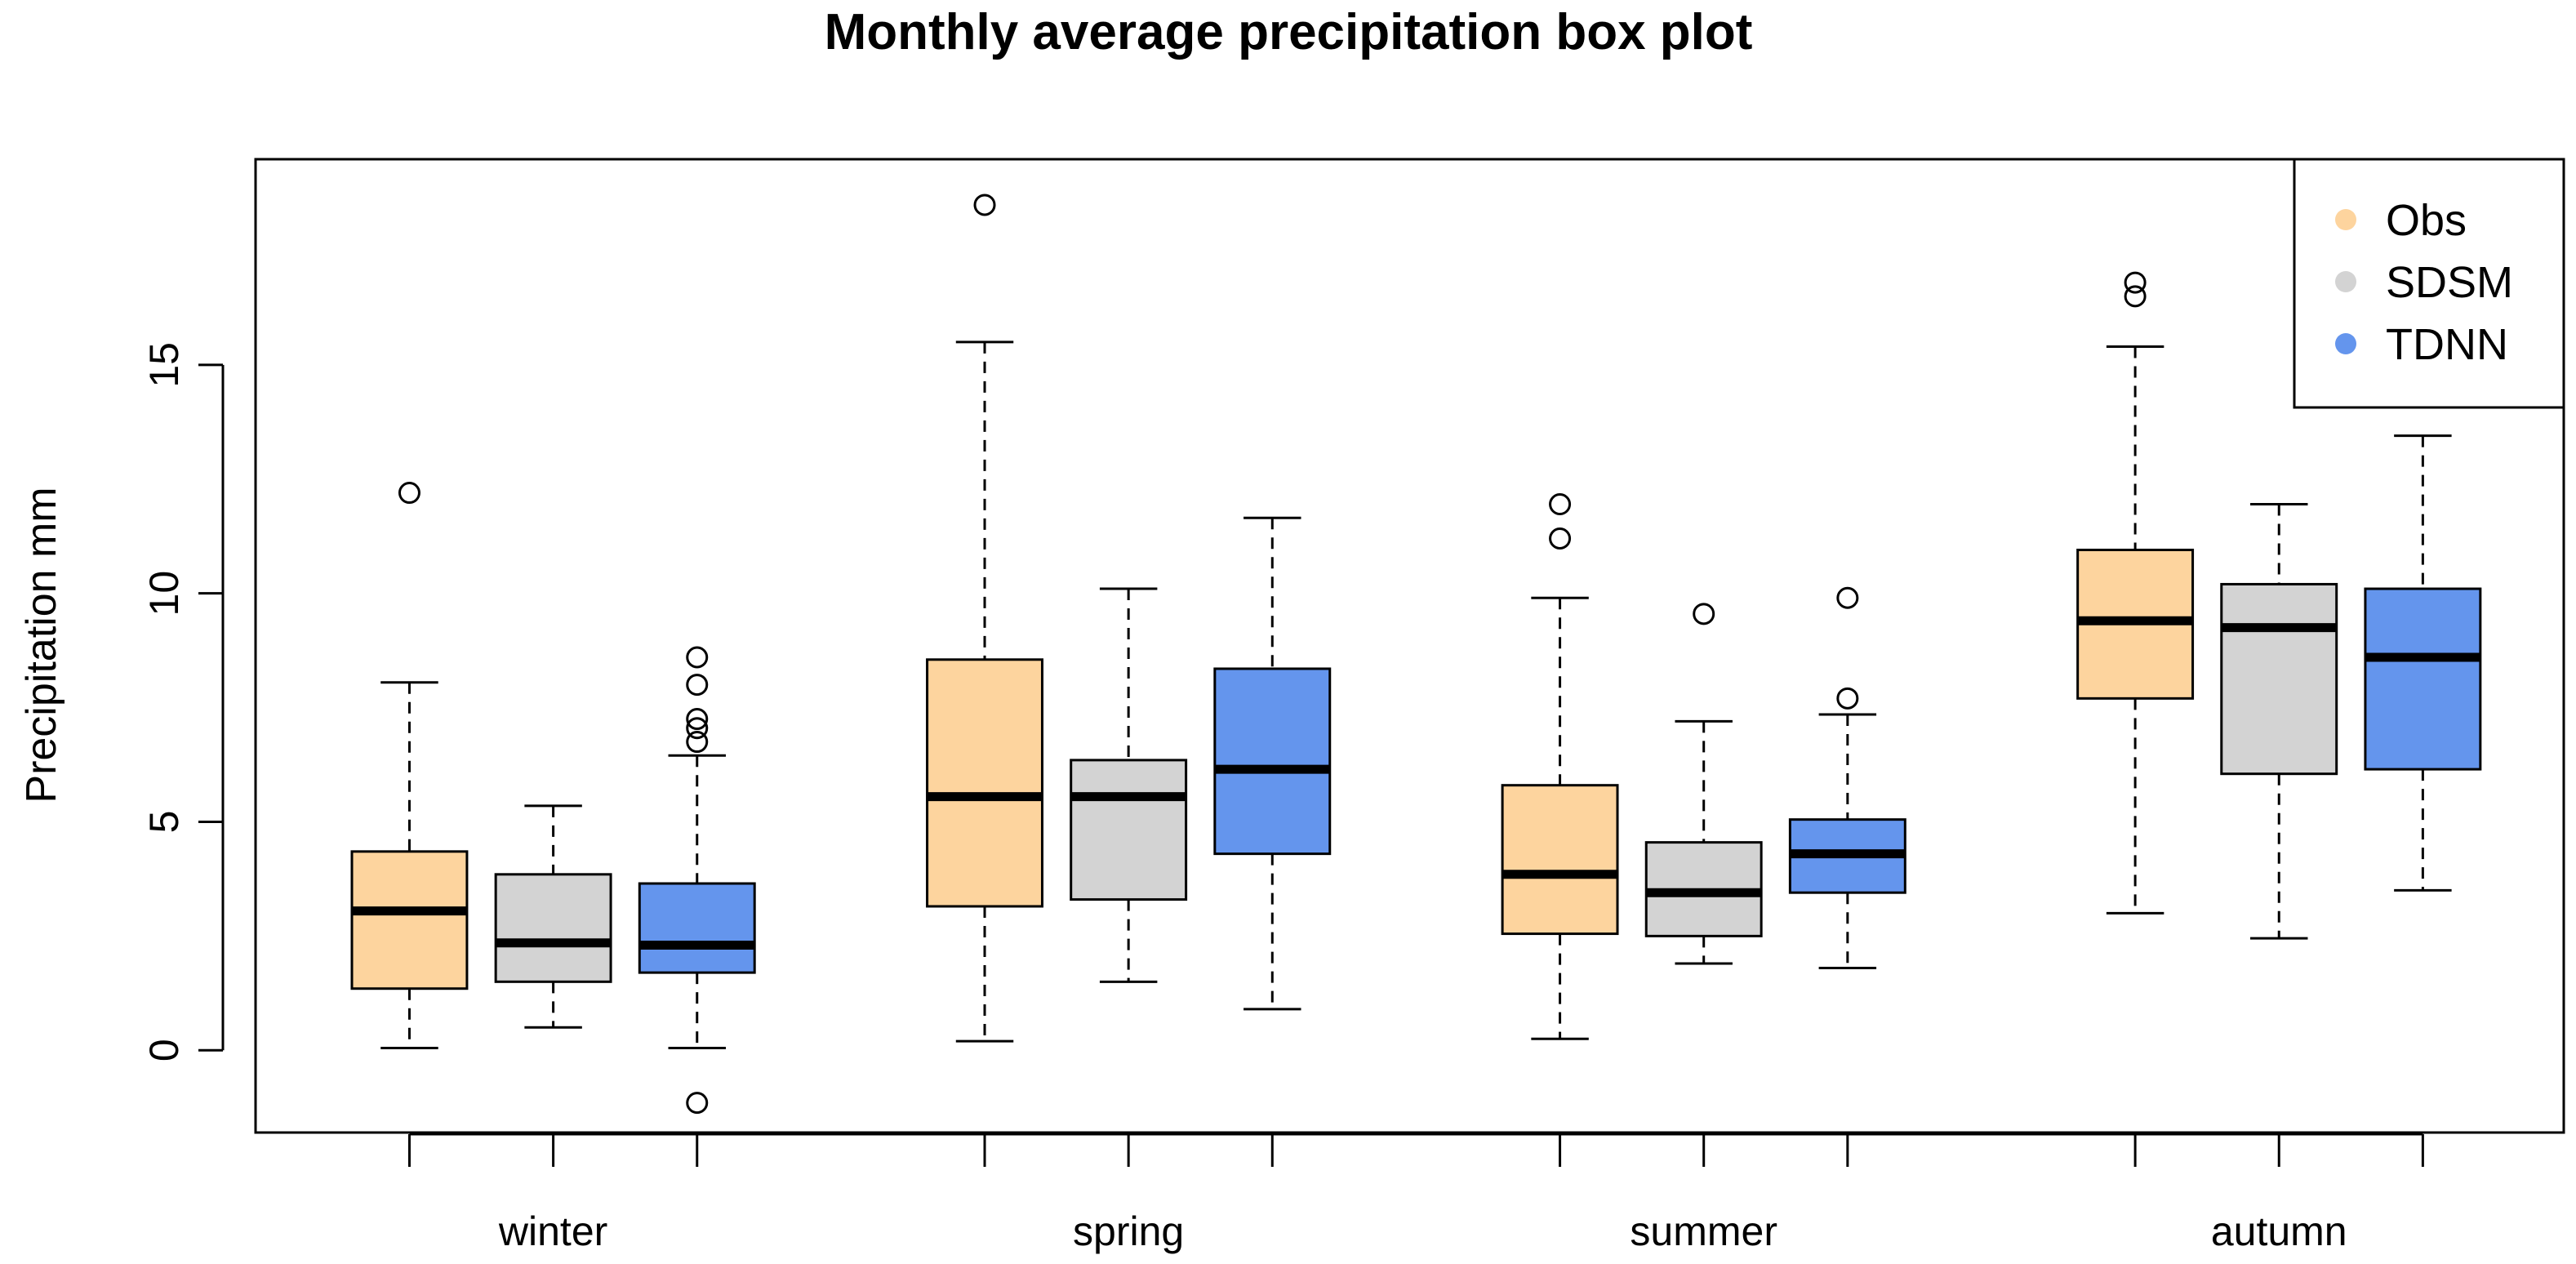  Describe the element at coordinates (2447, 344) in the screenshot. I see `legend-label-tdnn: TDNN` at that location.